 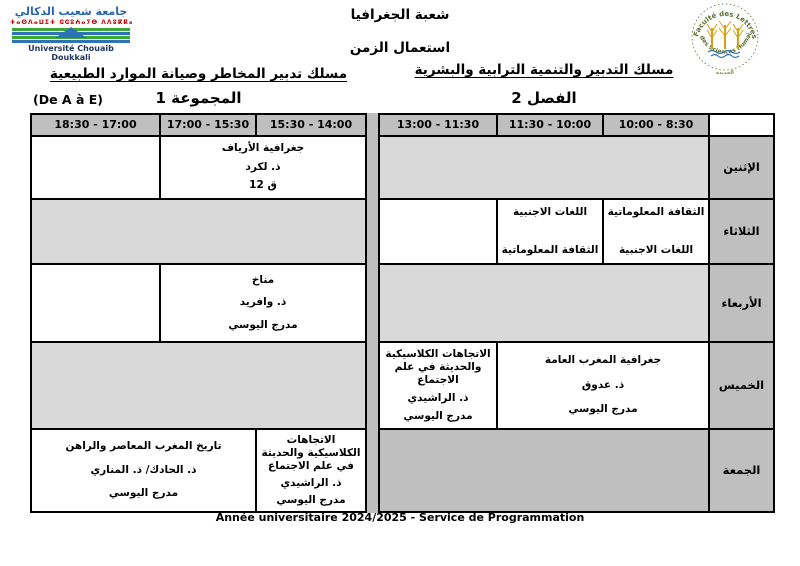 What do you see at coordinates (741, 470) in the screenshot?
I see `day-cell-friday: الجمعة` at bounding box center [741, 470].